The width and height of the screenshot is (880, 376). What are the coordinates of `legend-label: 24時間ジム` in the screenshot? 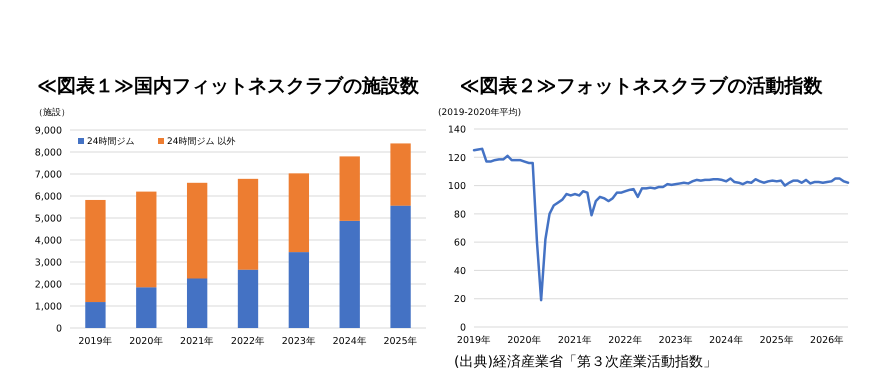 It's located at (110, 141).